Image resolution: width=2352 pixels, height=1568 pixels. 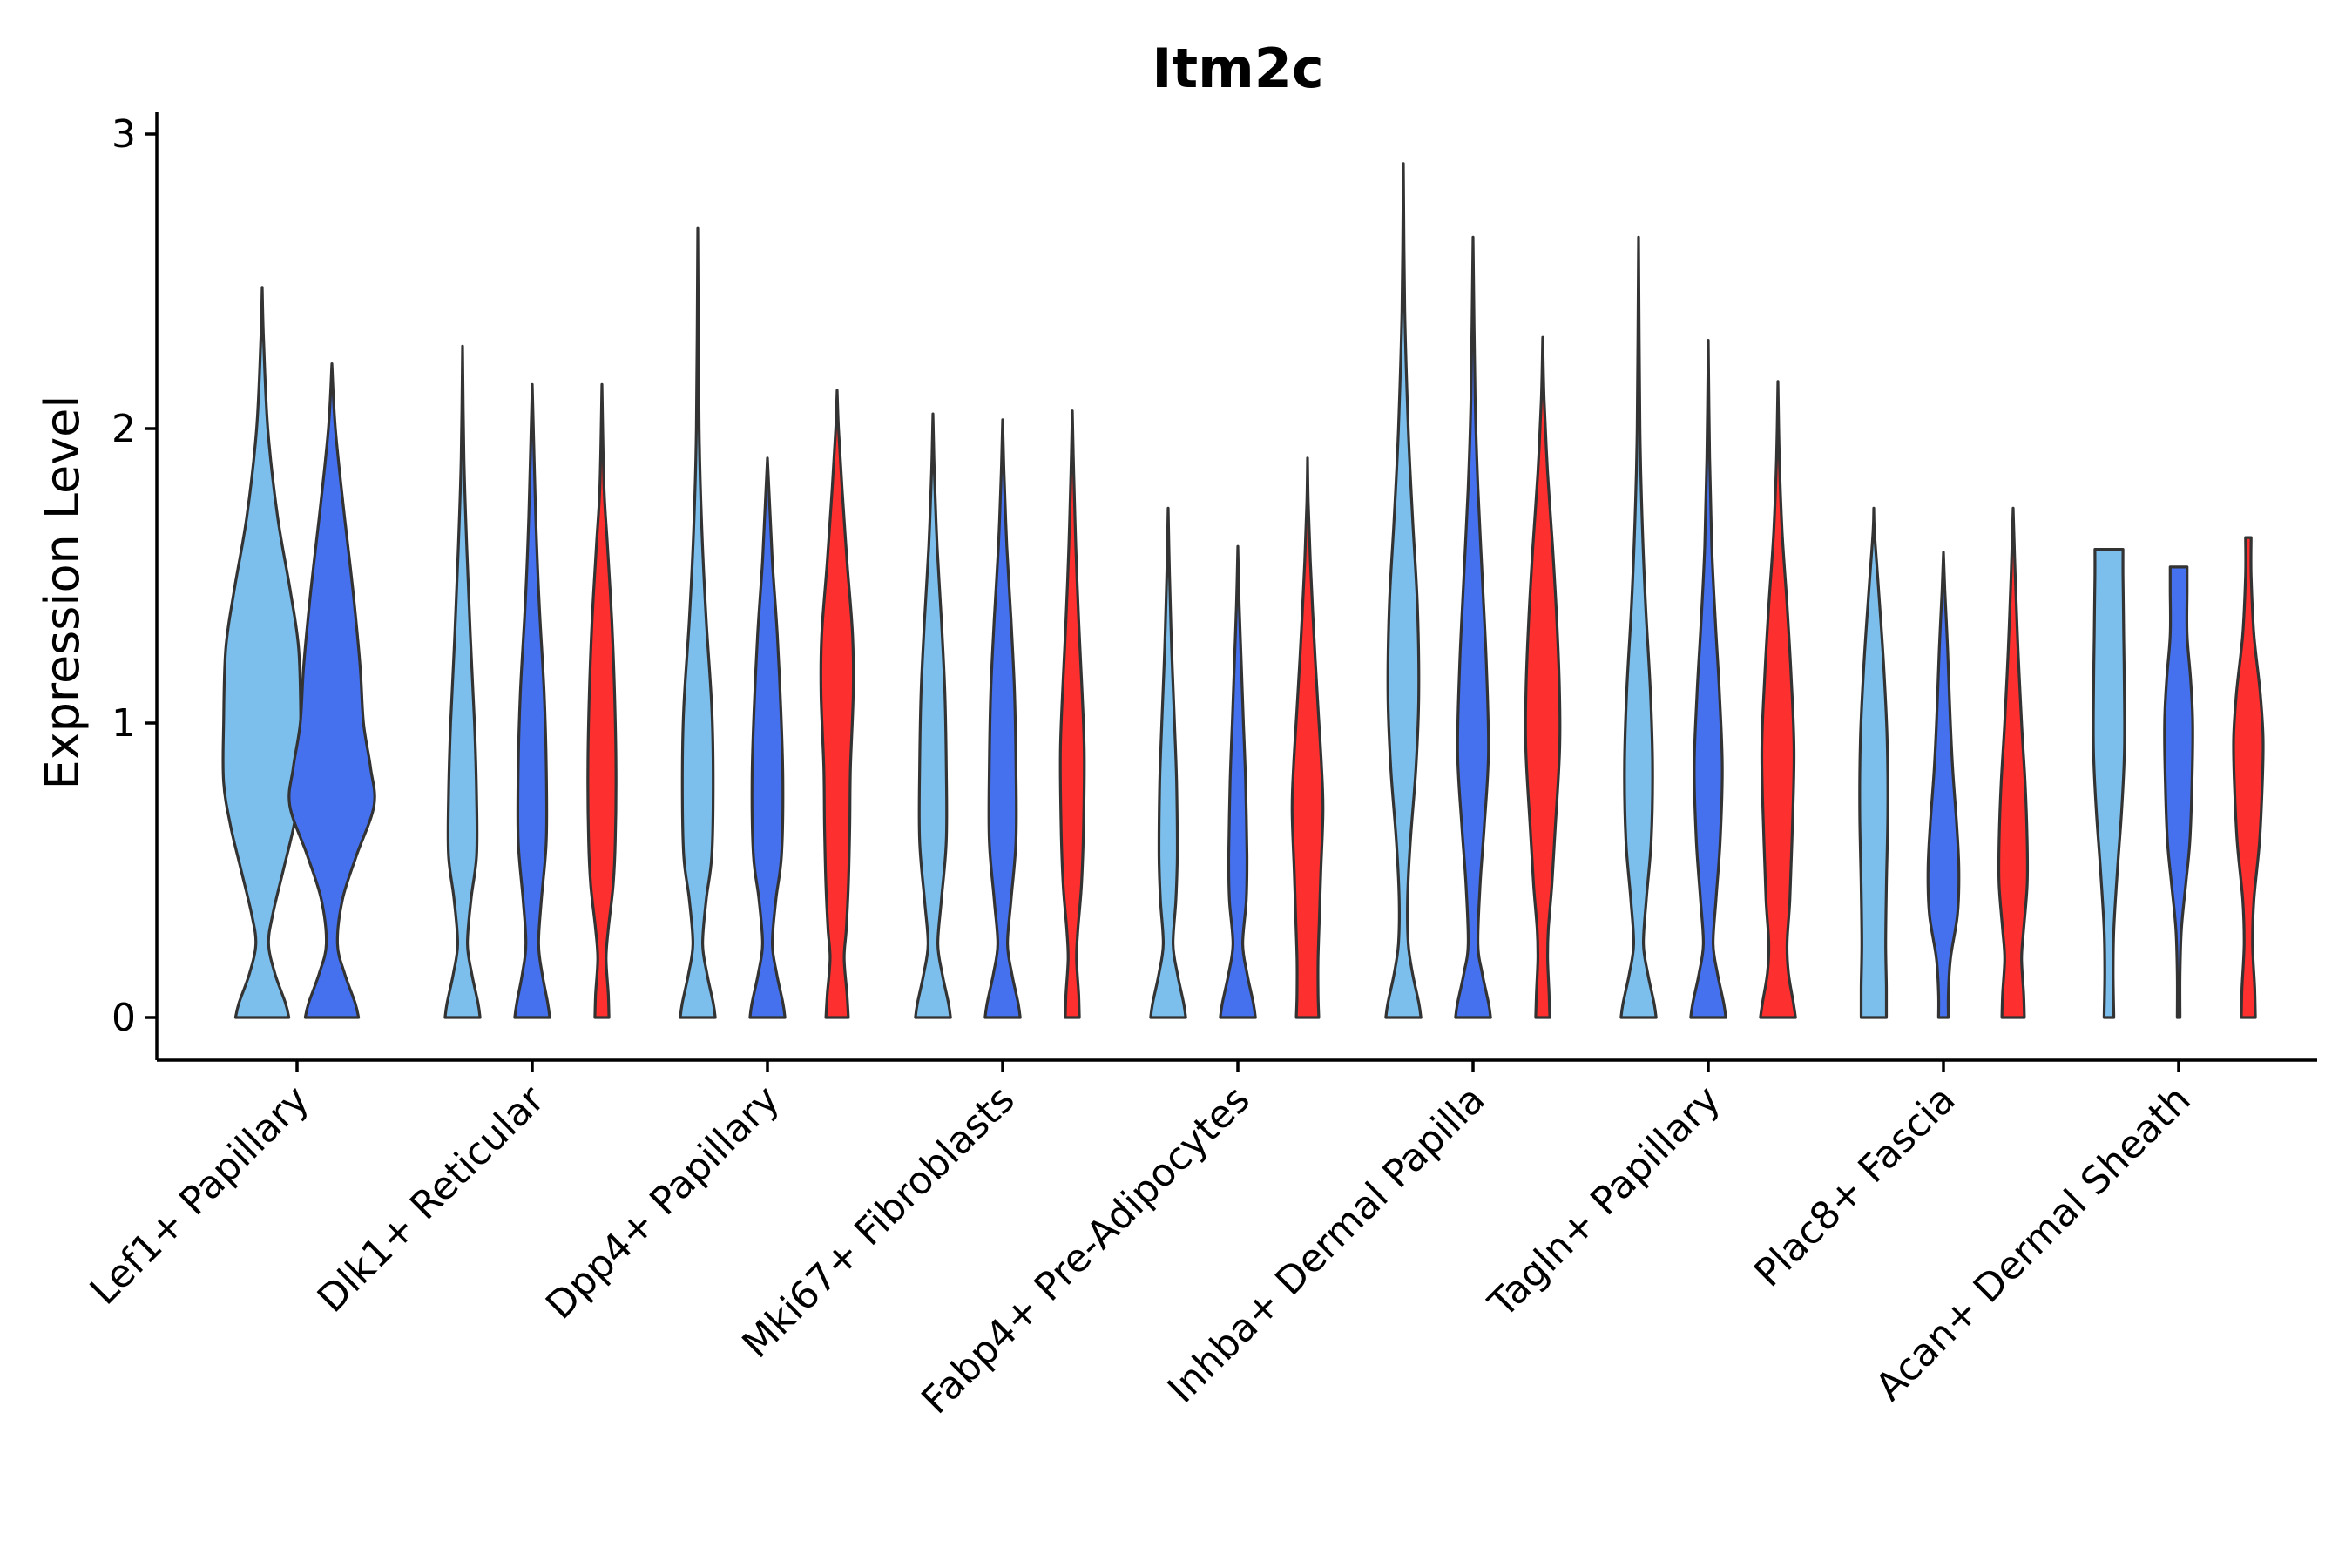 What do you see at coordinates (1855, 1187) in the screenshot?
I see `x-tick-label: Plac8+ Fascia` at bounding box center [1855, 1187].